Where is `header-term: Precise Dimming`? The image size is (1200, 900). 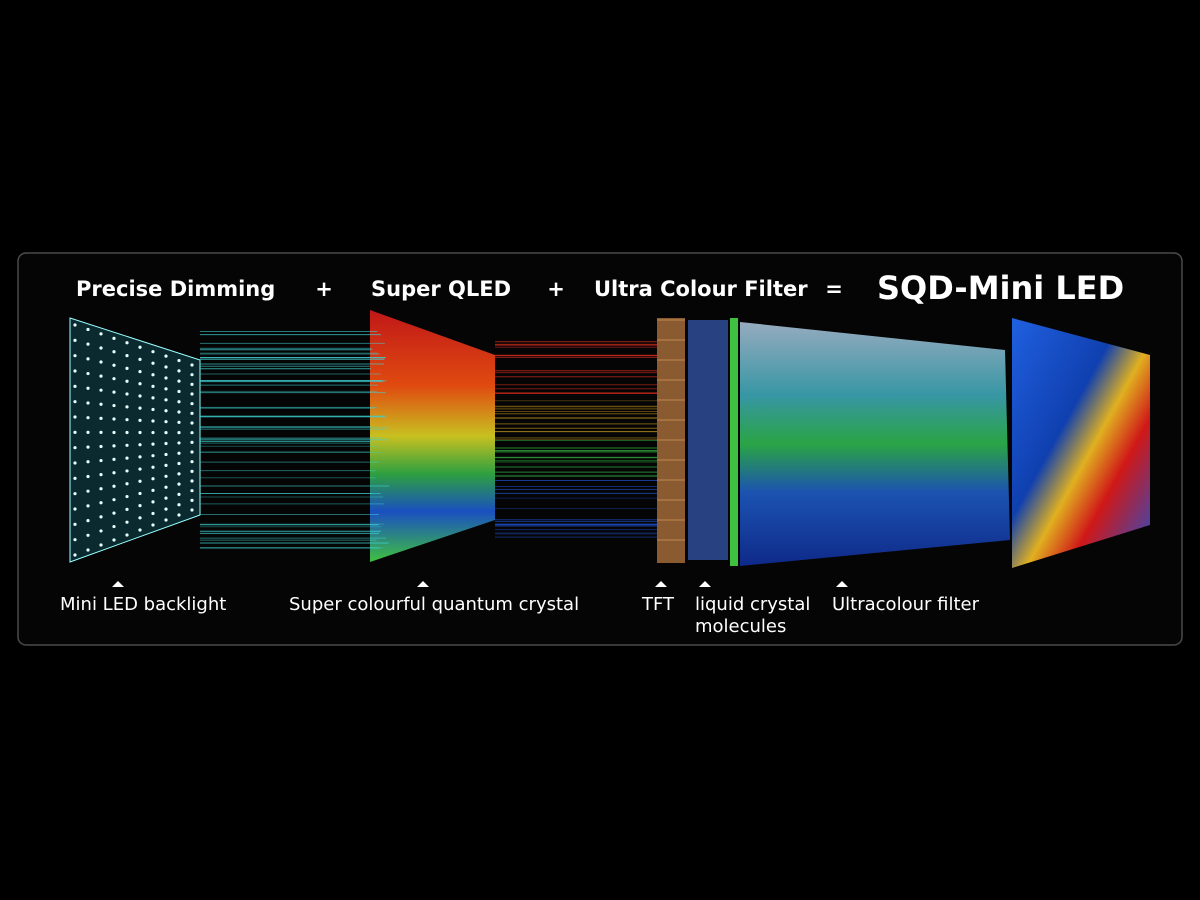 header-term: Precise Dimming is located at coordinates (175, 289).